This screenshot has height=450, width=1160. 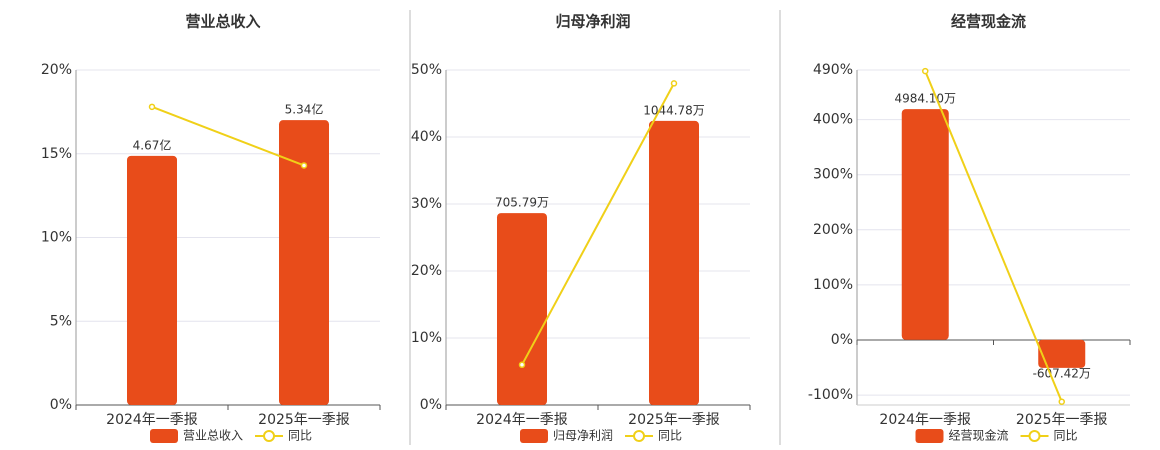 What do you see at coordinates (833, 175) in the screenshot?
I see `y-tick-label: 300%` at bounding box center [833, 175].